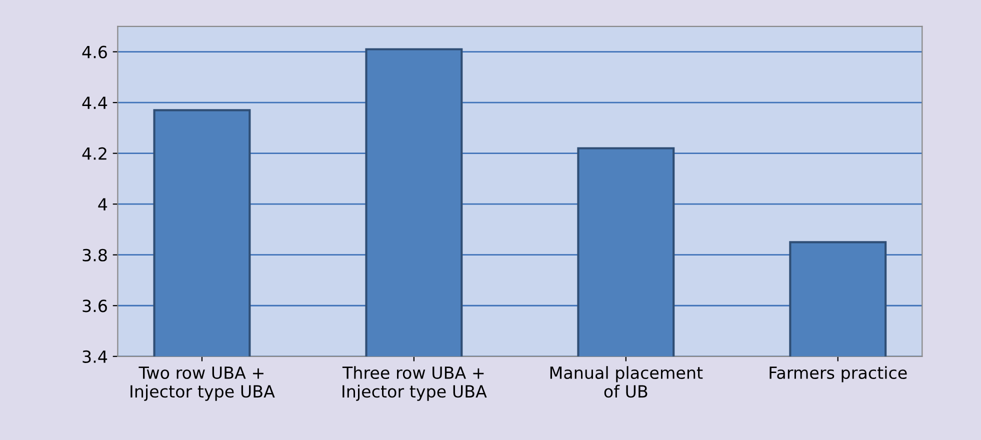 Image resolution: width=981 pixels, height=440 pixels. Describe the element at coordinates (838, 374) in the screenshot. I see `x-tick-label: Farmers practice` at that location.